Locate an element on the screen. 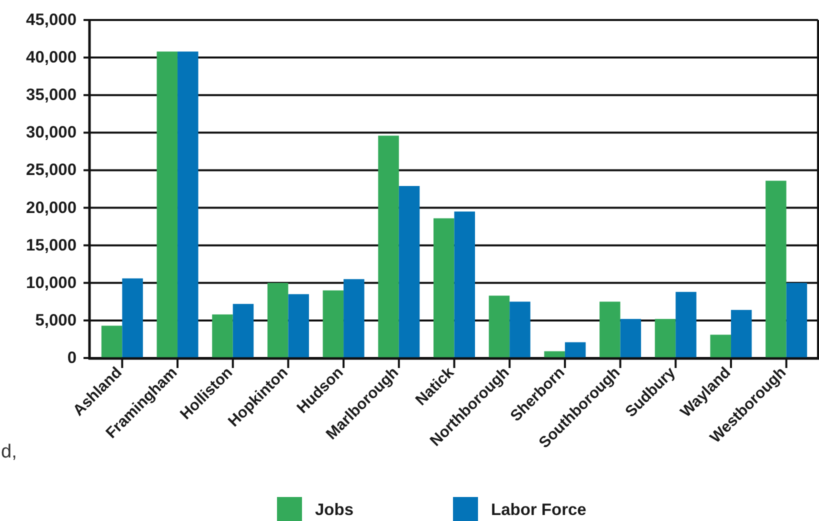  y-tick-label: 5,000 is located at coordinates (55, 320).